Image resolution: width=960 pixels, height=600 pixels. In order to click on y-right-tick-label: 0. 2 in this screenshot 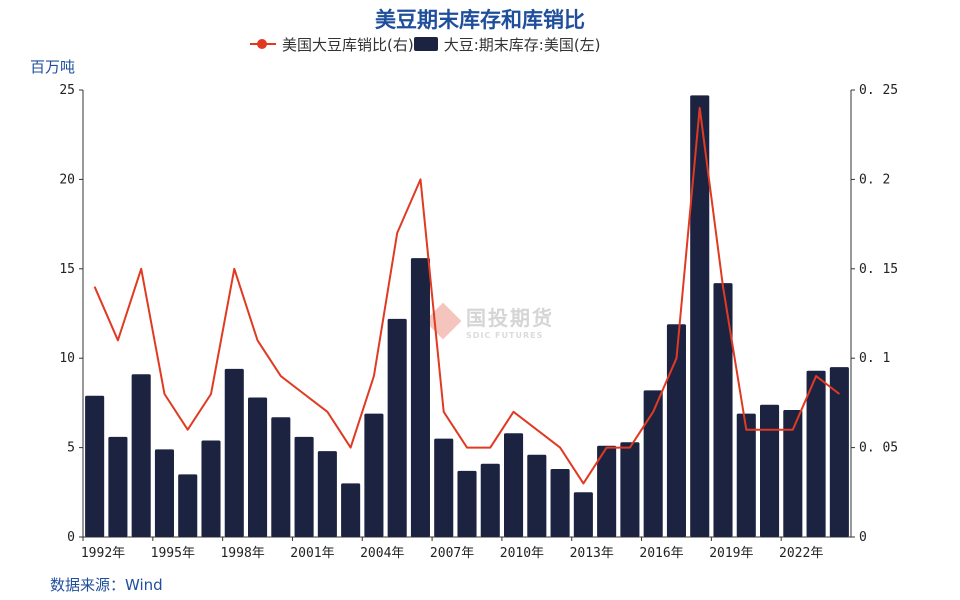, I will do `click(874, 179)`.